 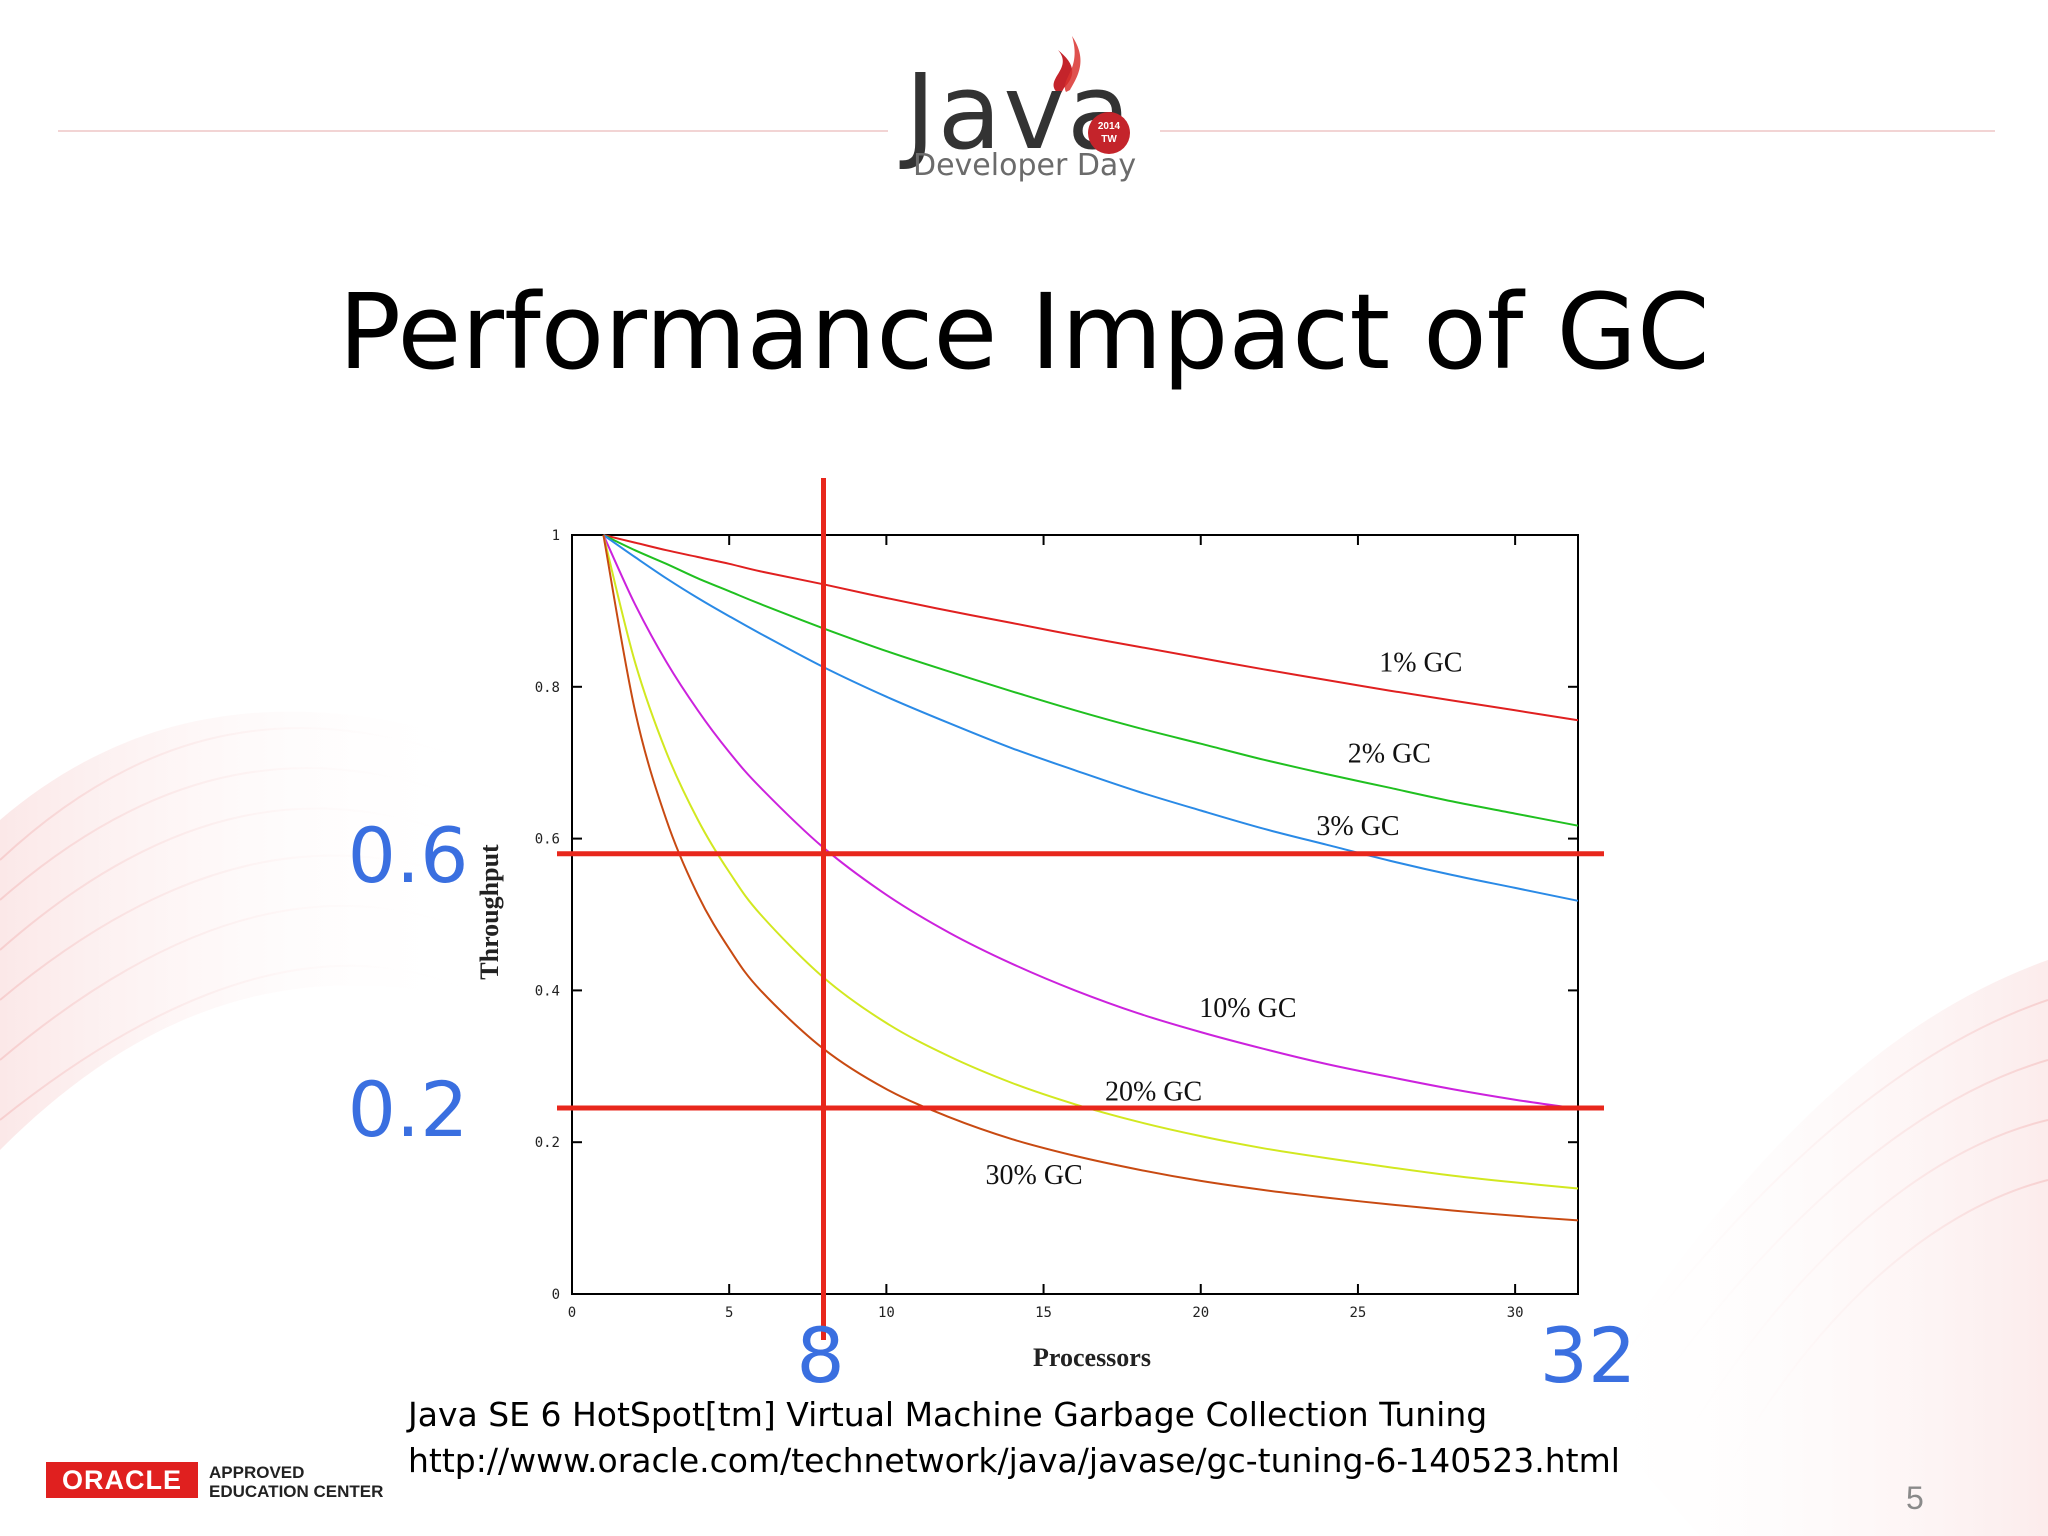 I want to click on x-tick-label: 5, so click(x=729, y=1313).